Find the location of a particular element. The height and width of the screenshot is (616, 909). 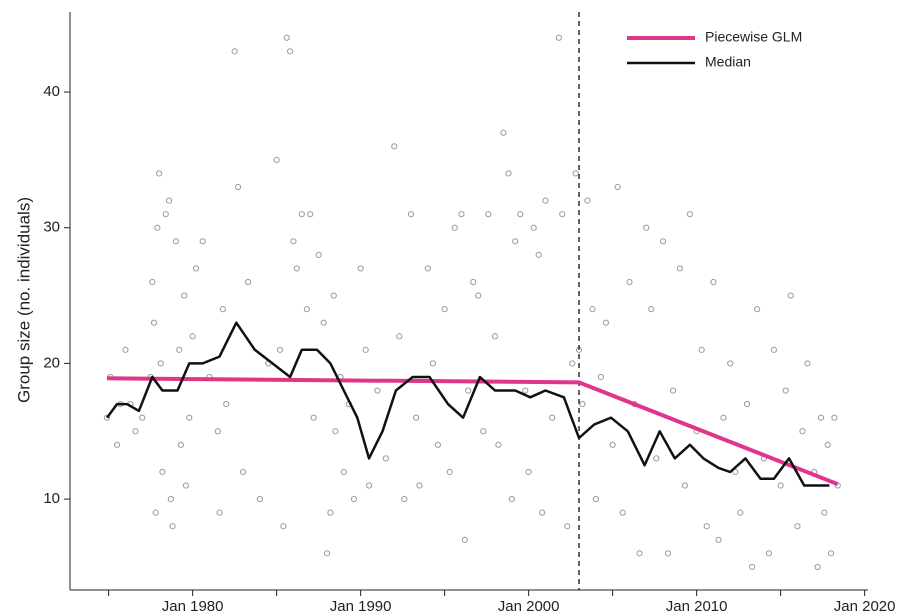

x-tick-label: Jan 2020 is located at coordinates (865, 606).